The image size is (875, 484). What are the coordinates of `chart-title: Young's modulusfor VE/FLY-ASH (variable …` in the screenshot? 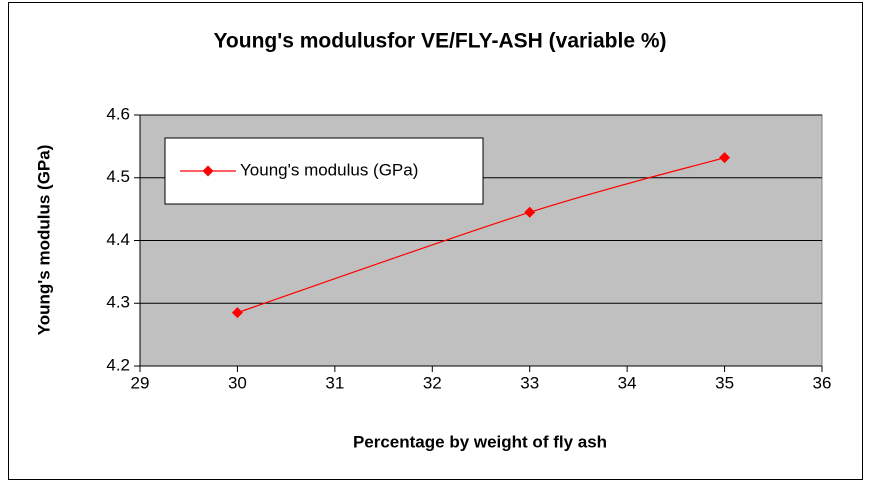 It's located at (439, 41).